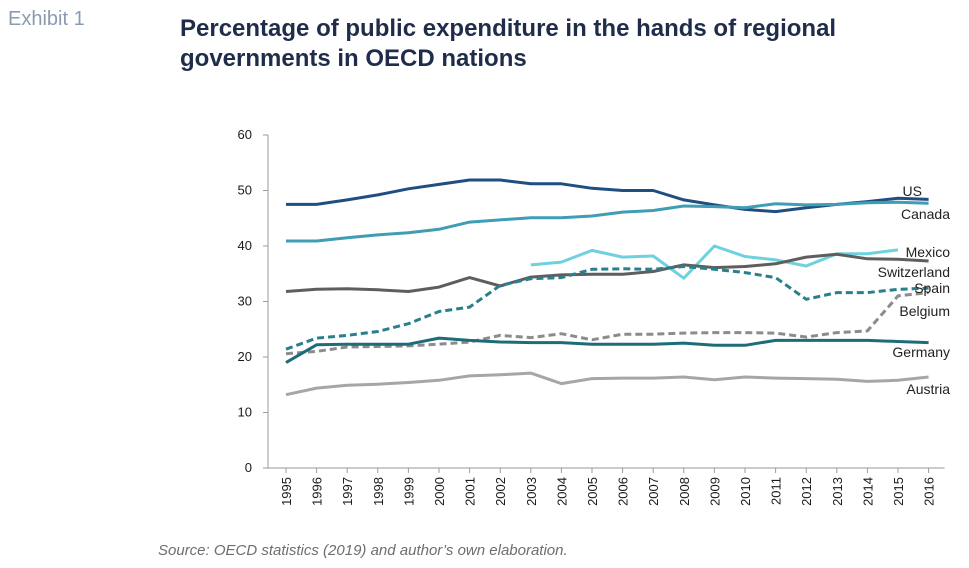 This screenshot has height=568, width=969. I want to click on series-label-mexico: Mexico, so click(928, 252).